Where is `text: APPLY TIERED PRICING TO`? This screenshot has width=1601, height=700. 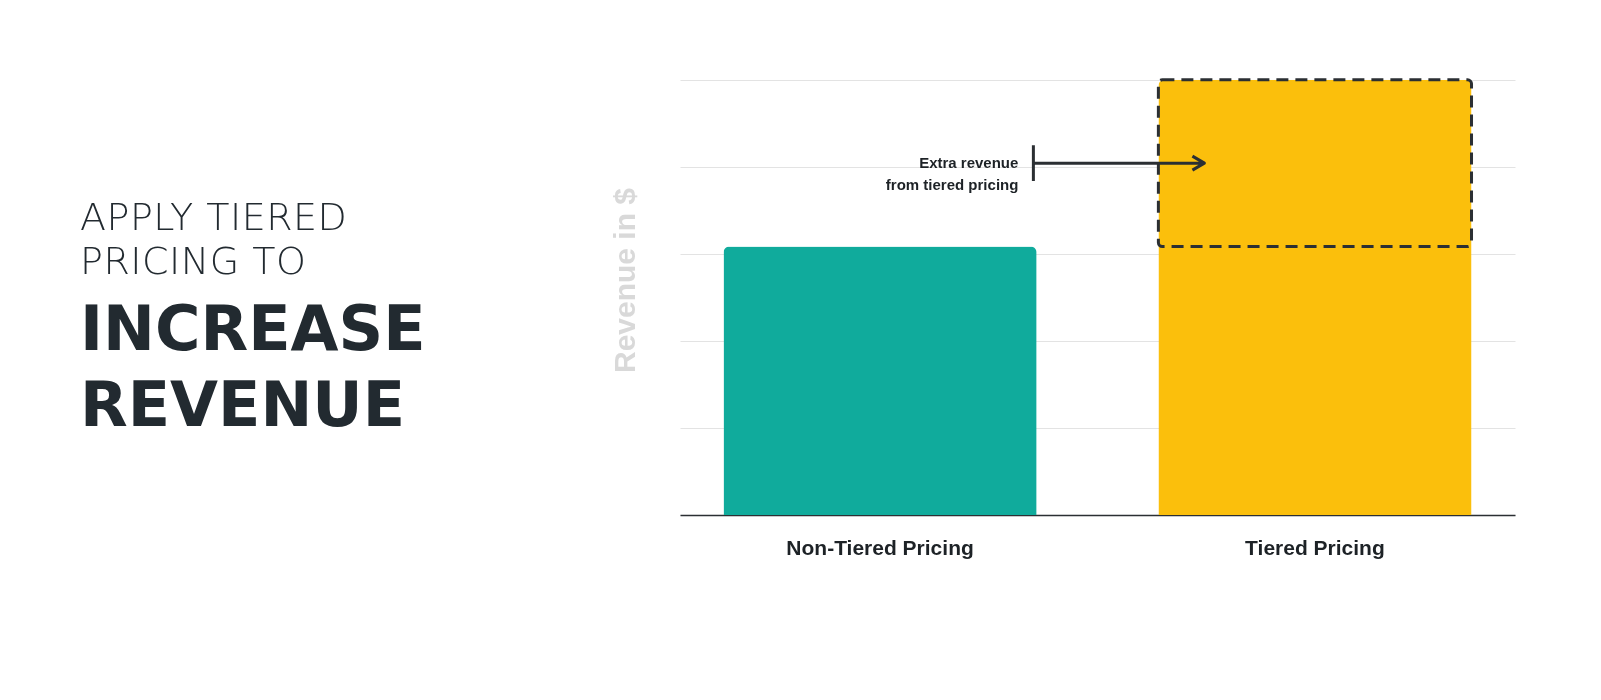
text: APPLY TIERED PRICING TO is located at coordinates (214, 239).